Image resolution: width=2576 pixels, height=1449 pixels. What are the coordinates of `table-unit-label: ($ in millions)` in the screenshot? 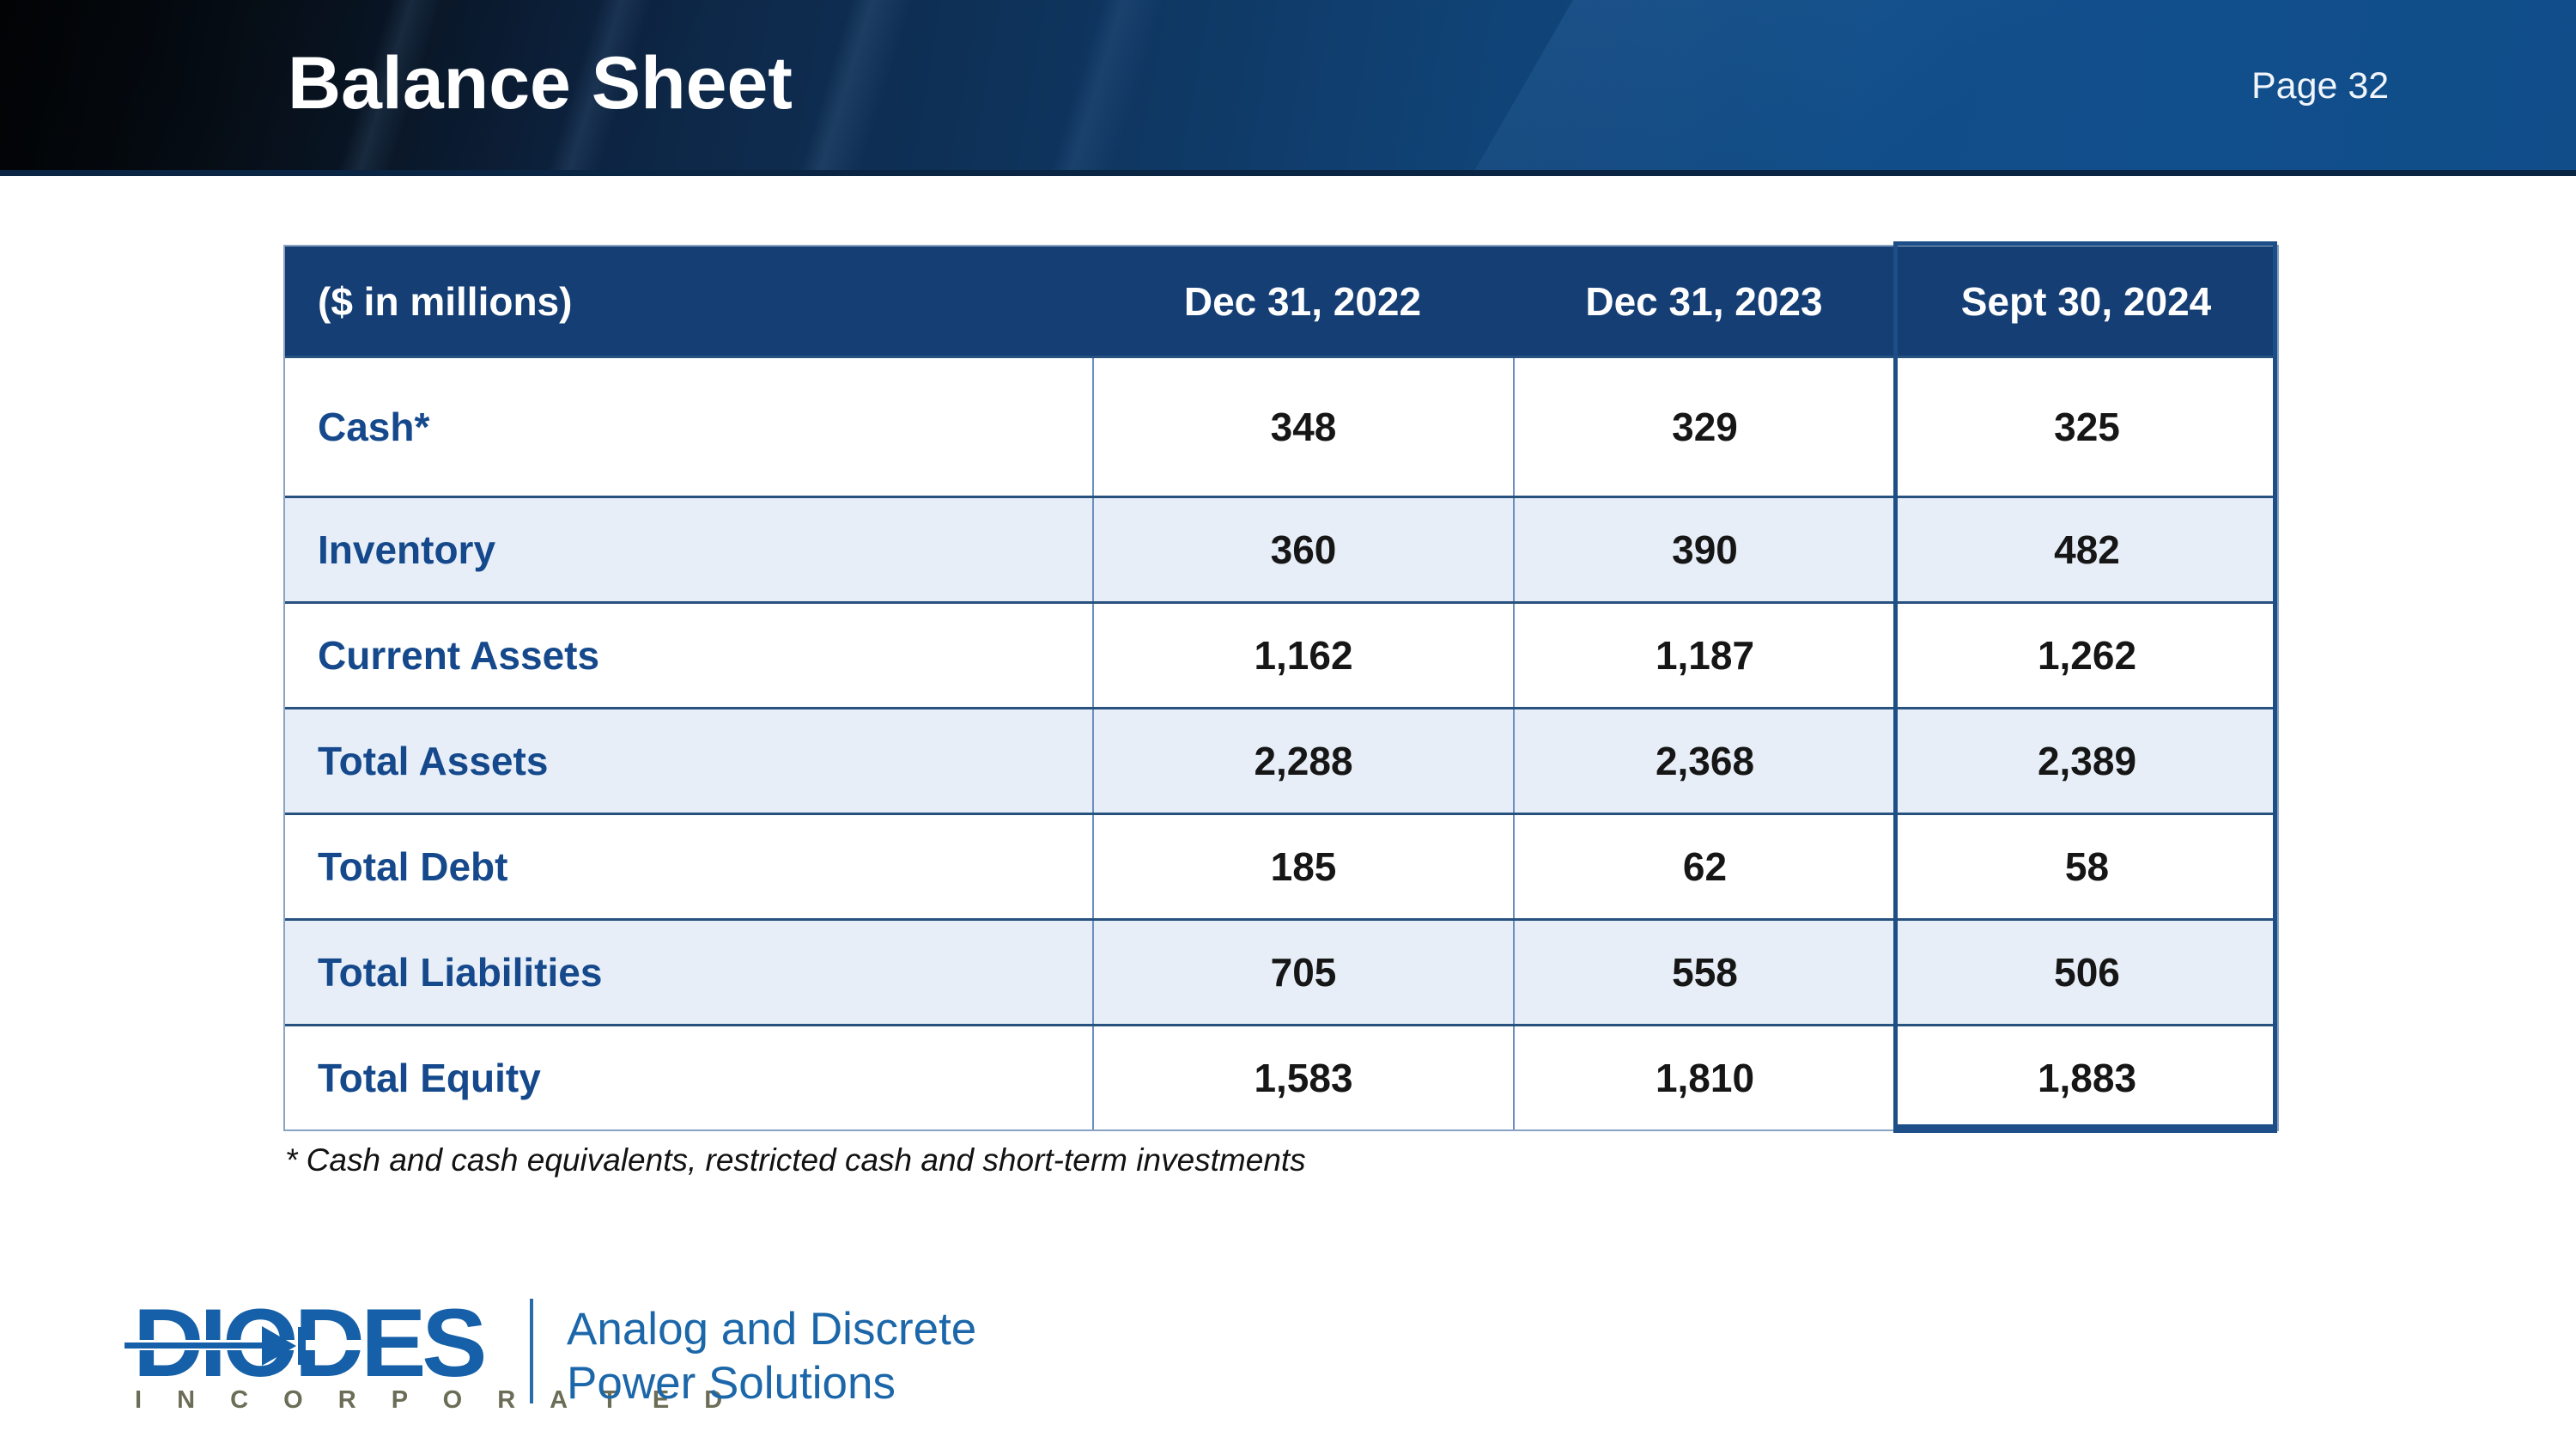 It's located at (689, 301).